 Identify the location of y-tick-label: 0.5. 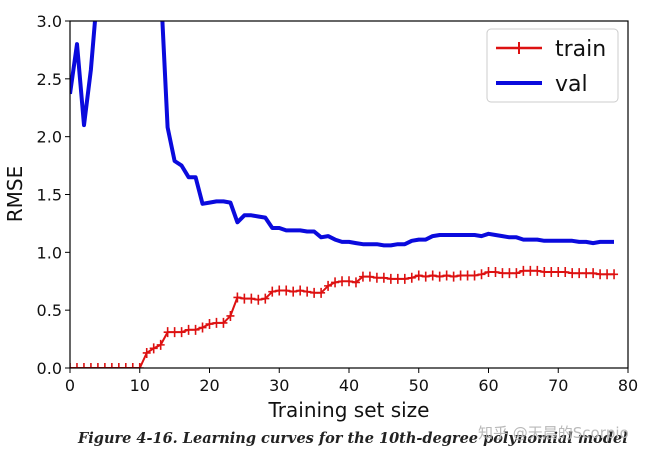
(49, 310).